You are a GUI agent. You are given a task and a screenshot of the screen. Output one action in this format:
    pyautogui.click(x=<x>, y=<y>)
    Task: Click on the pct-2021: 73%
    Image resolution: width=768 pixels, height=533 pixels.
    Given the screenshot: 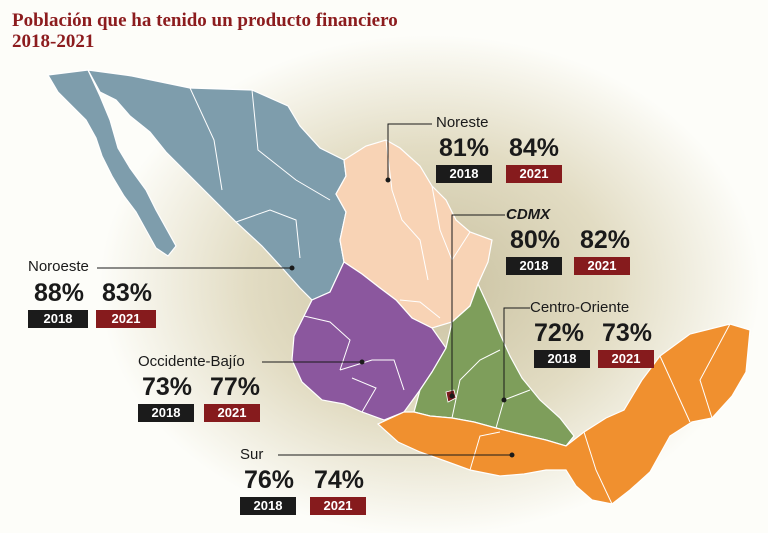 What is the action you would take?
    pyautogui.click(x=627, y=333)
    